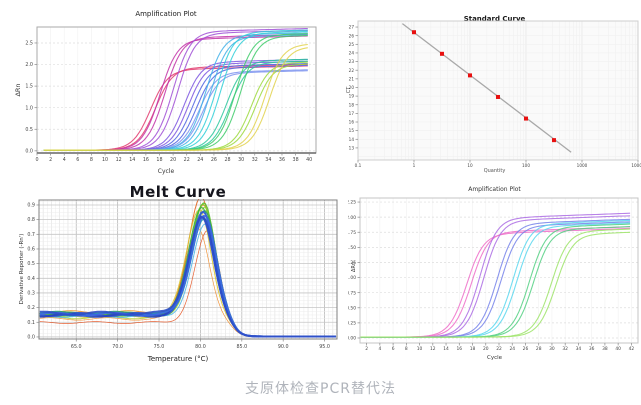 This screenshot has height=405, width=641. Describe the element at coordinates (414, 165) in the screenshot. I see `svg-text: 1` at that location.